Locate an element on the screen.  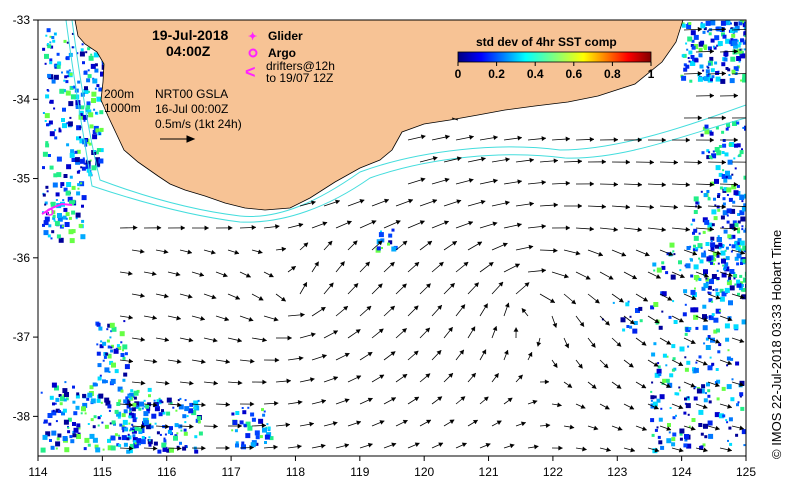
x-tick-label: 123 is located at coordinates (617, 472).